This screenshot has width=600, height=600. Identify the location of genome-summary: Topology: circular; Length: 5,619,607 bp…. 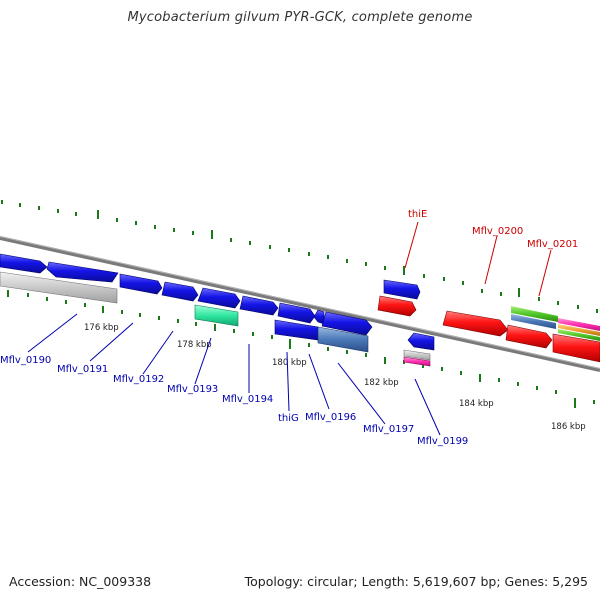
(416, 581).